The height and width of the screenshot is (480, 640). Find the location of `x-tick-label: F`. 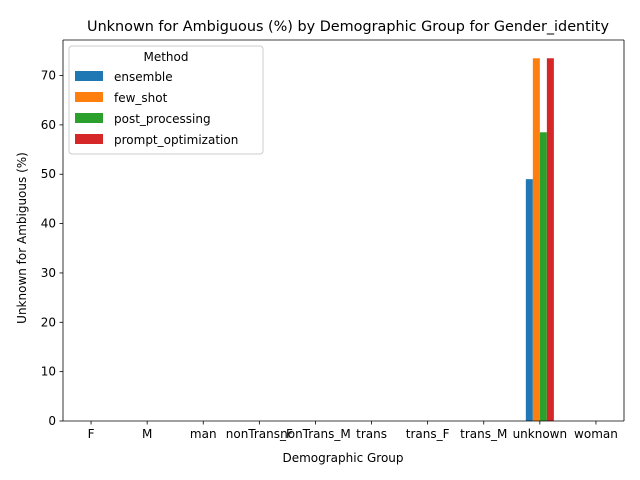

x-tick-label: F is located at coordinates (91, 434).